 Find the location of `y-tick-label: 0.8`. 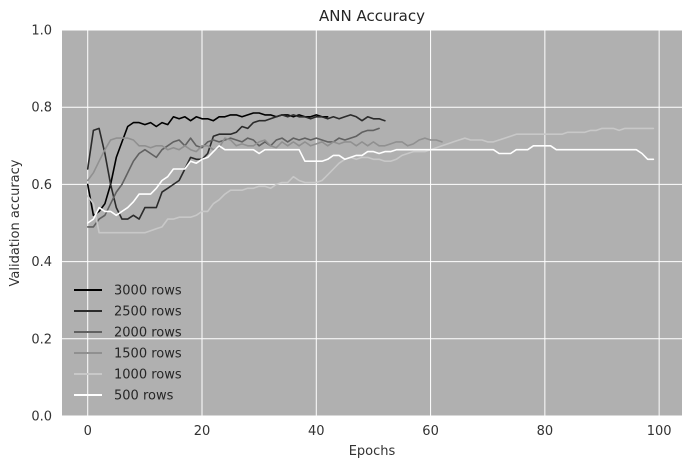

y-tick-label: 0.8 is located at coordinates (41, 108).